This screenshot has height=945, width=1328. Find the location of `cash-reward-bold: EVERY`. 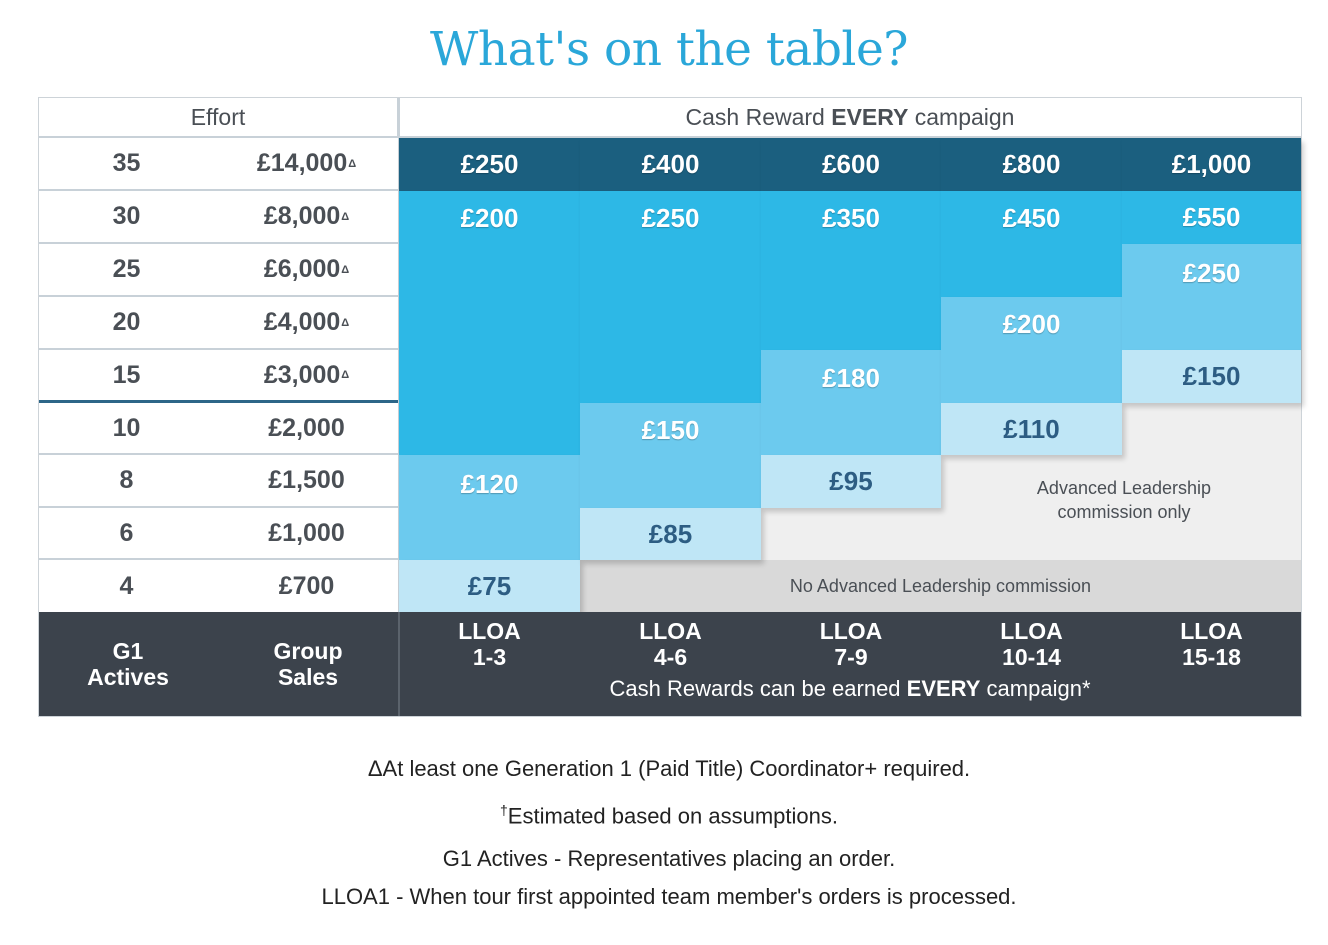

cash-reward-bold: EVERY is located at coordinates (870, 116).